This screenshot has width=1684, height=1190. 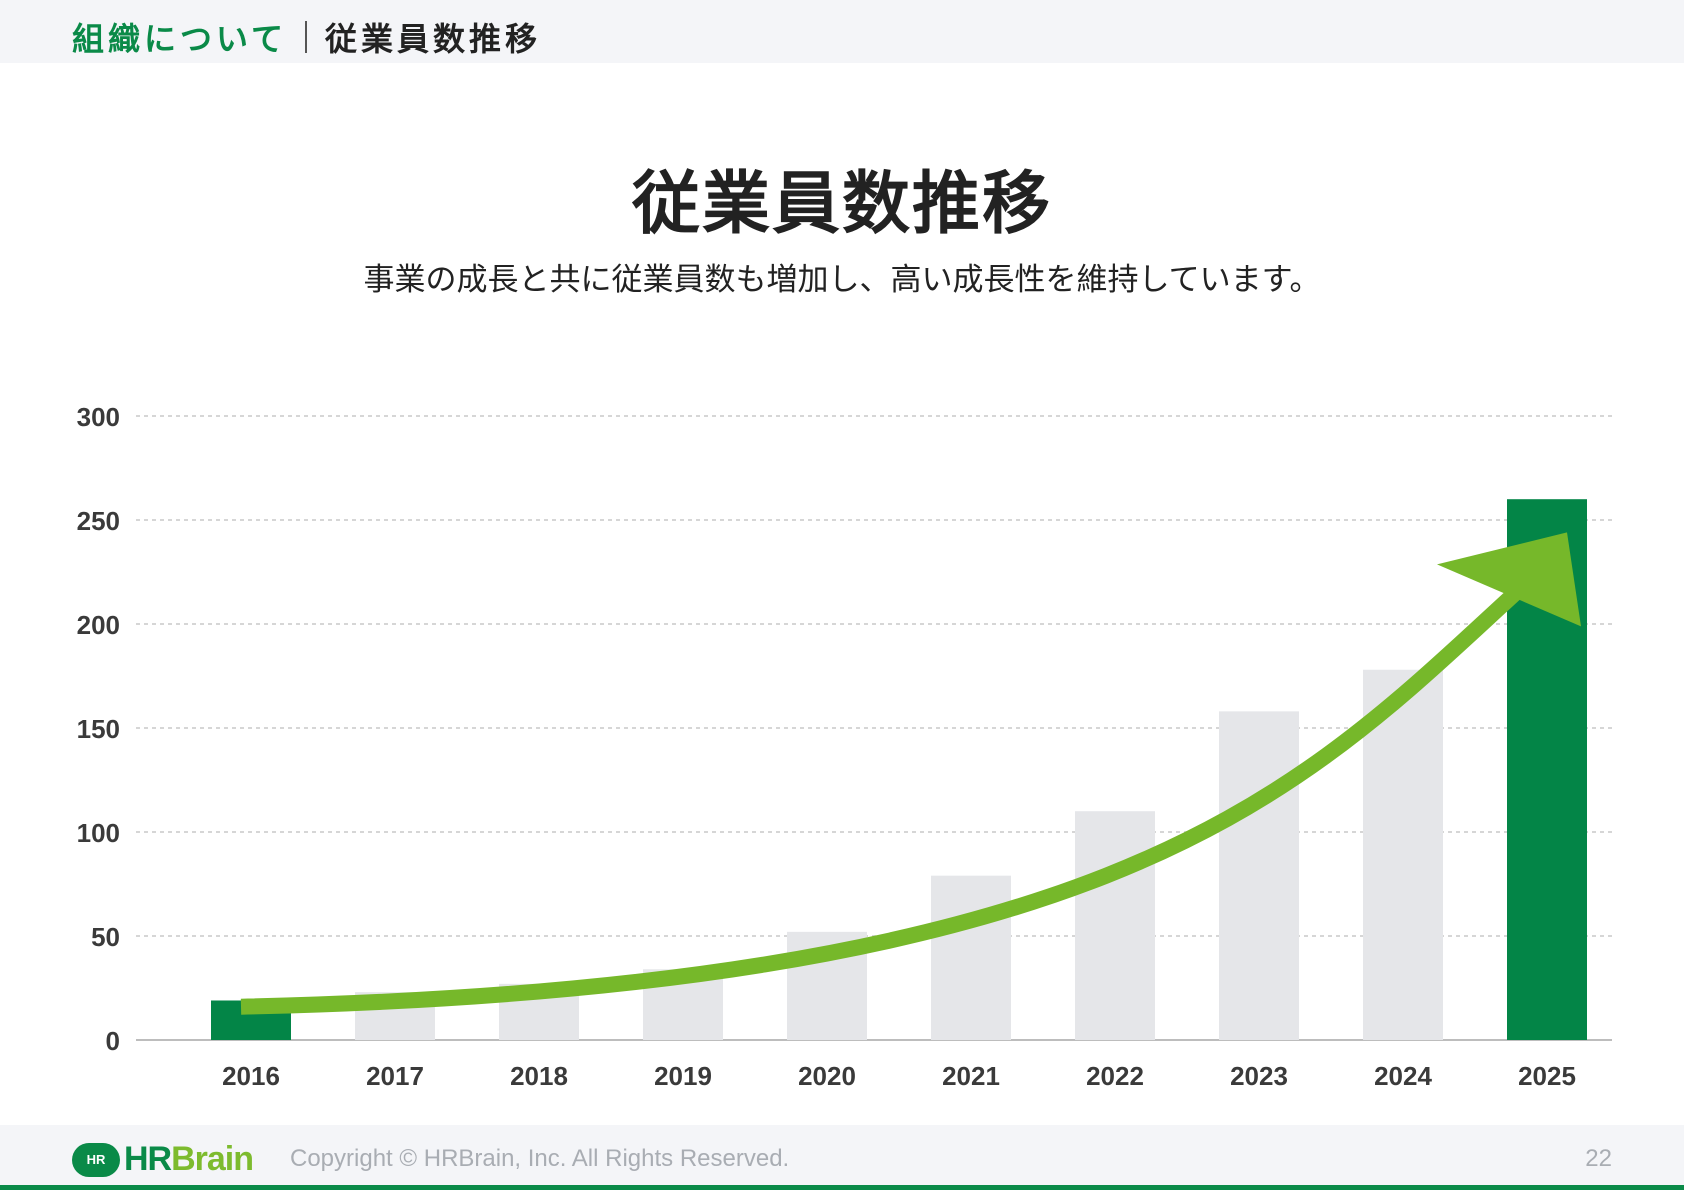 I want to click on logo-hr: HR, so click(x=148, y=1159).